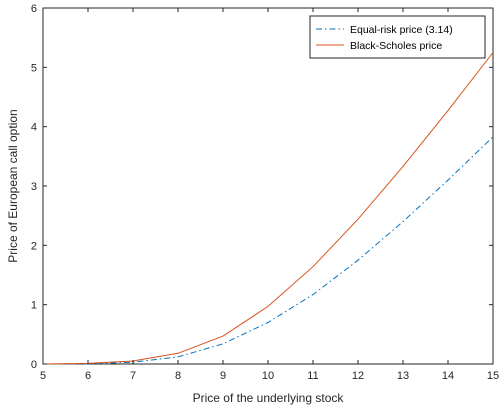  I want to click on y-tick-label: 4, so click(34, 128).